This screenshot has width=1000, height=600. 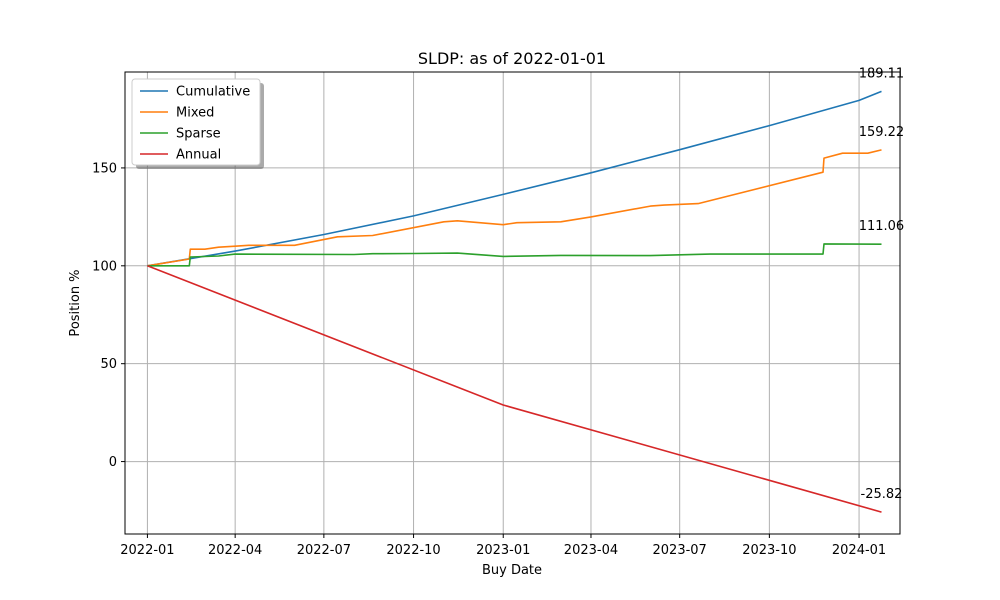 What do you see at coordinates (514, 208) in the screenshot?
I see `series-line-mixed` at bounding box center [514, 208].